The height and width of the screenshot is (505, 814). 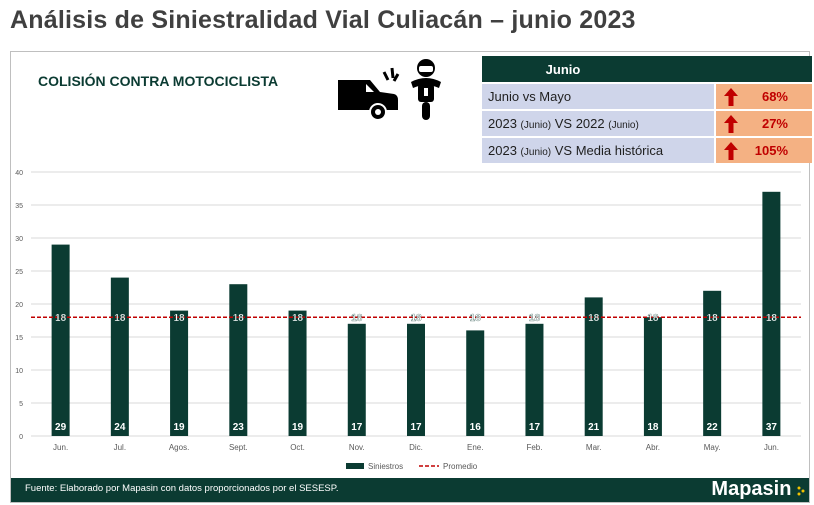 I want to click on bar-value-label: 37, so click(x=772, y=427).